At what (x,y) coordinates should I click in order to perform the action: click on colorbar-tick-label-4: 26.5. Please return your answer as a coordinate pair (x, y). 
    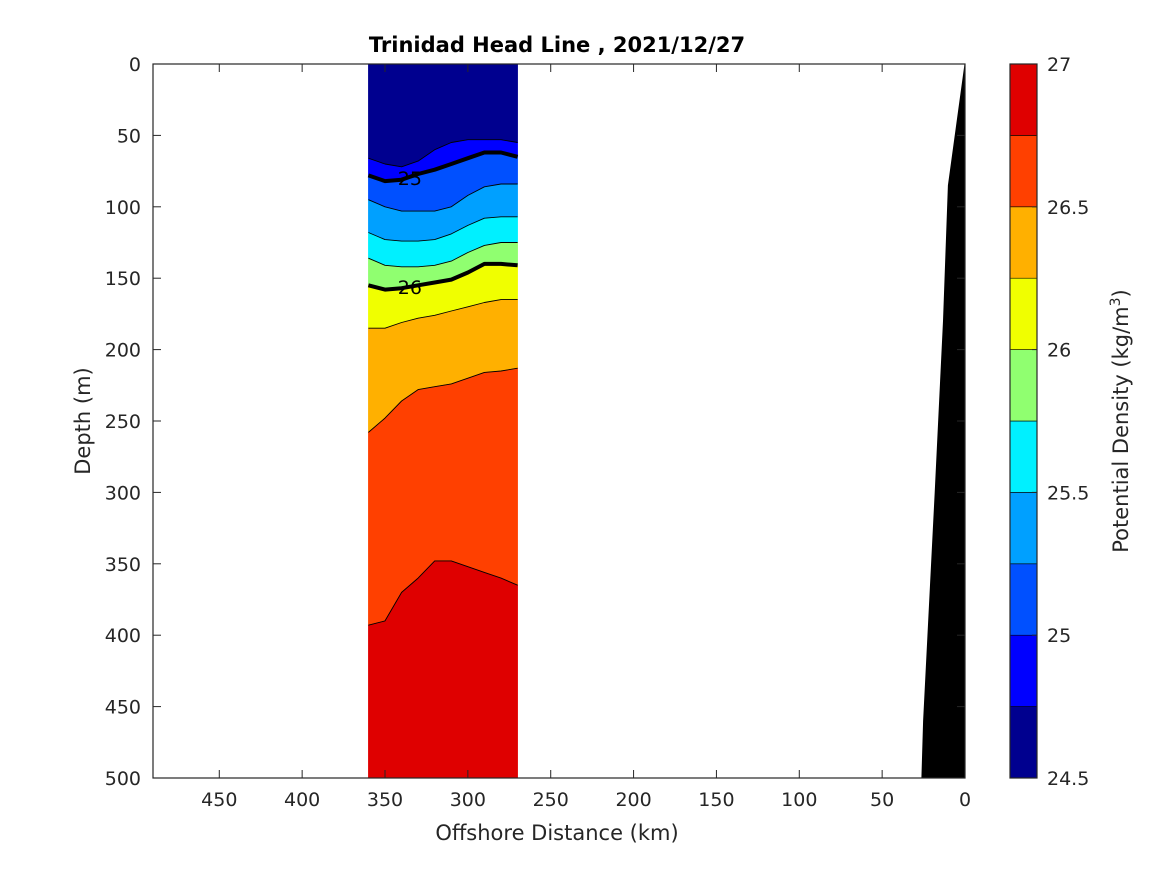
    Looking at the image, I should click on (1068, 208).